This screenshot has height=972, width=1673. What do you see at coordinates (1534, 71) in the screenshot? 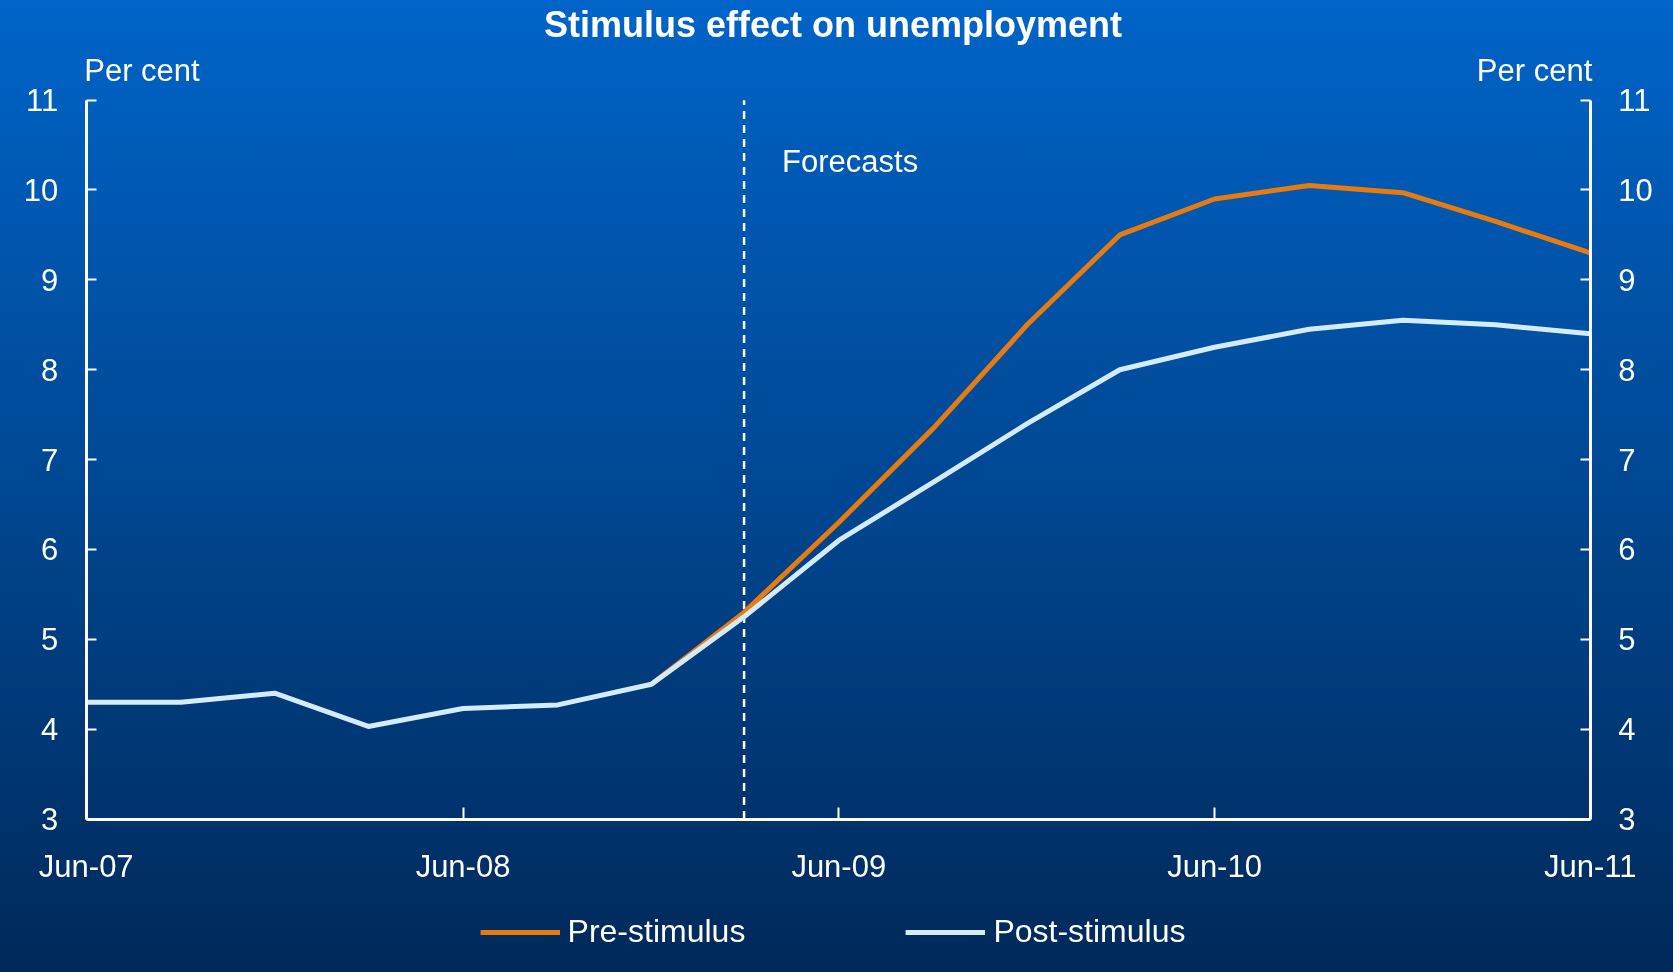
I see `y2-axis-title: Per cent` at bounding box center [1534, 71].